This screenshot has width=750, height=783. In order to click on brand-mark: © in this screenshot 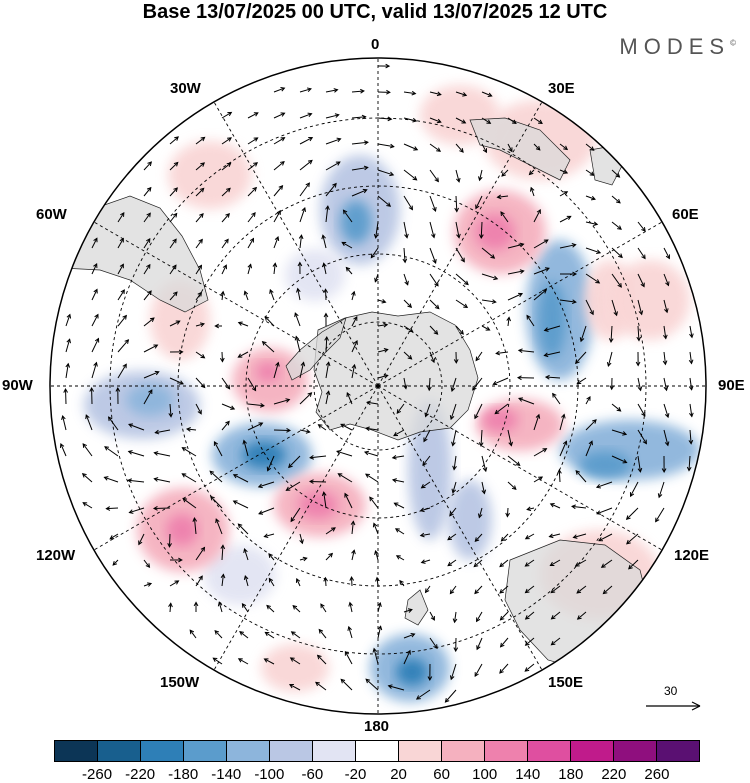, I will do `click(733, 43)`.